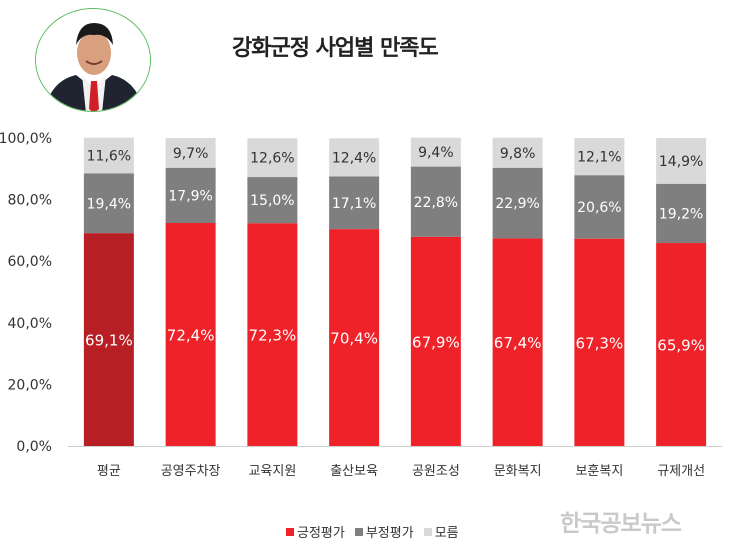 The width and height of the screenshot is (740, 555). I want to click on x-tick-label: 공영주차장, so click(191, 471).